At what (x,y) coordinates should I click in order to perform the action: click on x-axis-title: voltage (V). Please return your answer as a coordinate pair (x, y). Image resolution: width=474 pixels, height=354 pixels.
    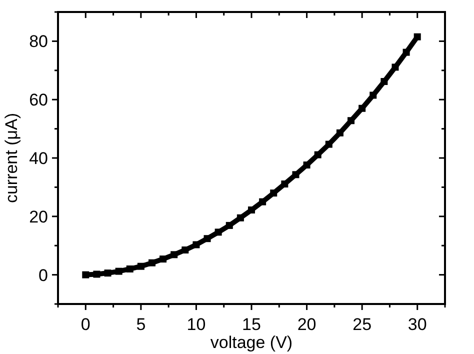
    Looking at the image, I should click on (251, 342).